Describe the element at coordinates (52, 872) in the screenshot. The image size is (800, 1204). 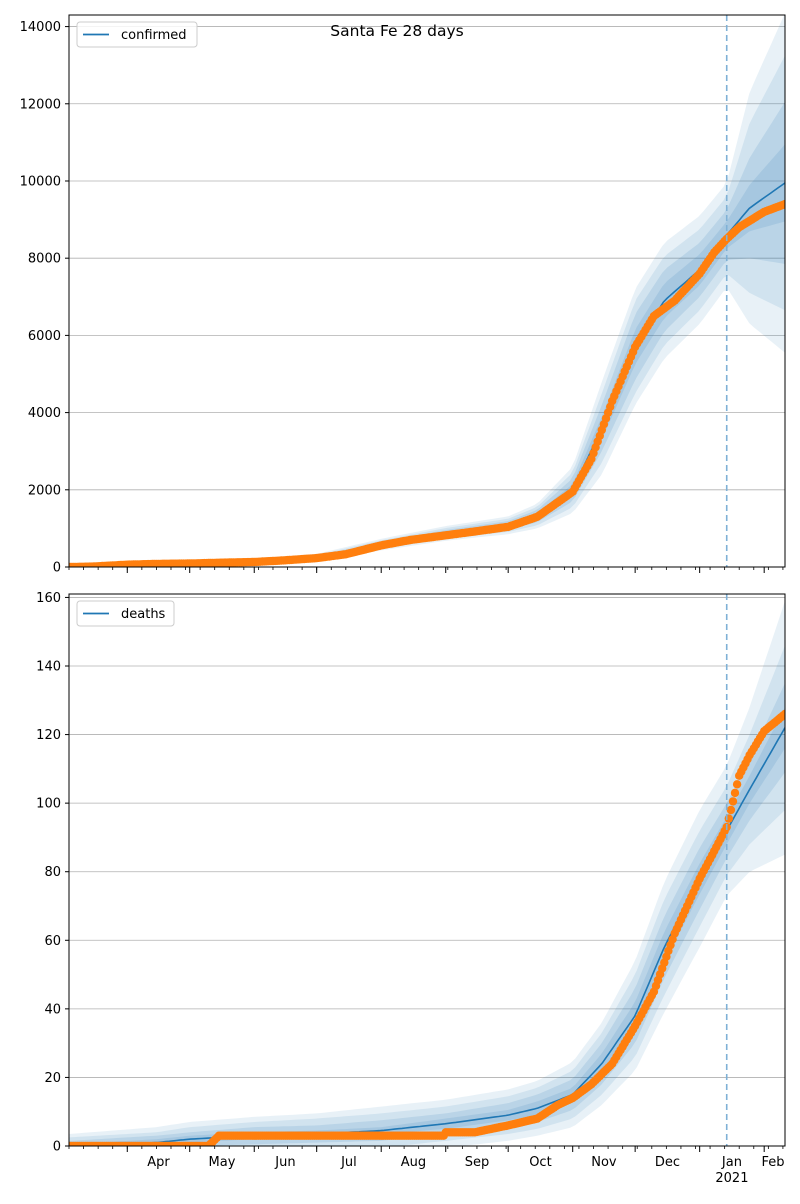
I see `deaths-ytick-label: 80` at that location.